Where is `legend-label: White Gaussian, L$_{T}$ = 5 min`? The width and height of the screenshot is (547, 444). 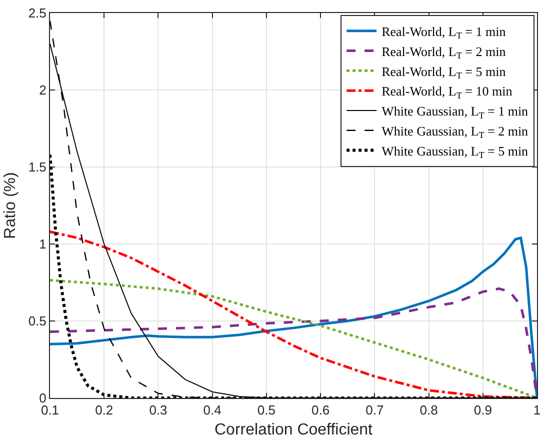 legend-label: White Gaussian, L$_{T}$ = 5 min is located at coordinates (455, 151).